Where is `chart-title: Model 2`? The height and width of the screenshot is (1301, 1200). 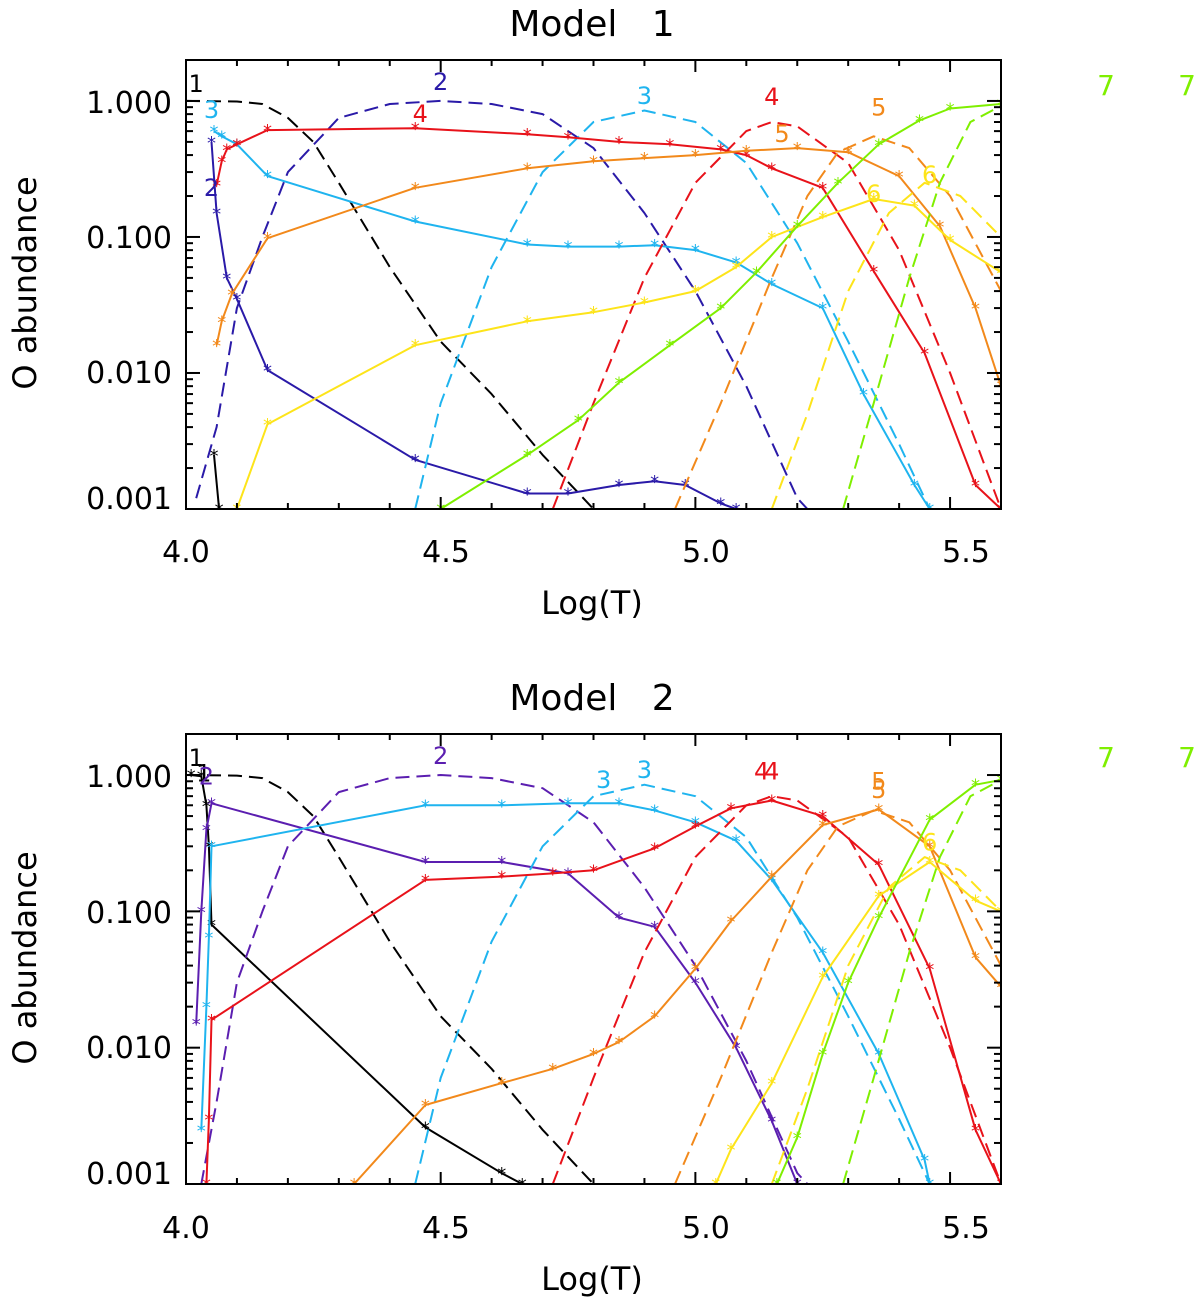
chart-title: Model 2 is located at coordinates (591, 698).